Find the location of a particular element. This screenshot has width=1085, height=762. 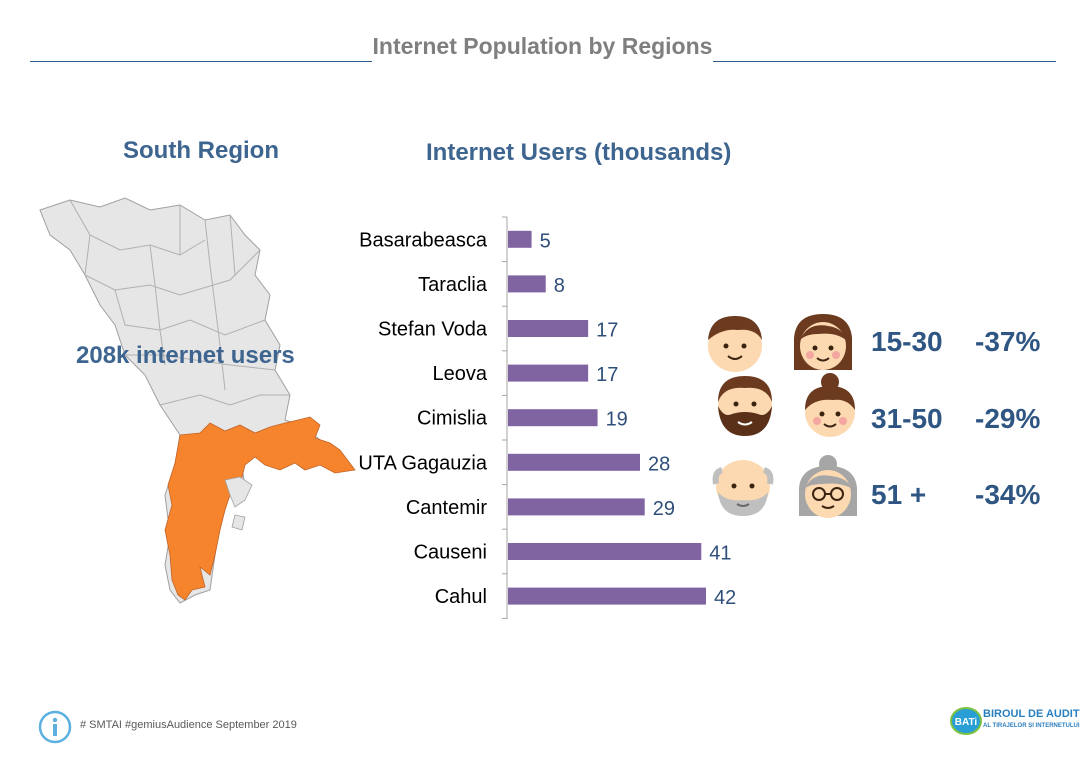

category-label: Cimislia is located at coordinates (452, 419).